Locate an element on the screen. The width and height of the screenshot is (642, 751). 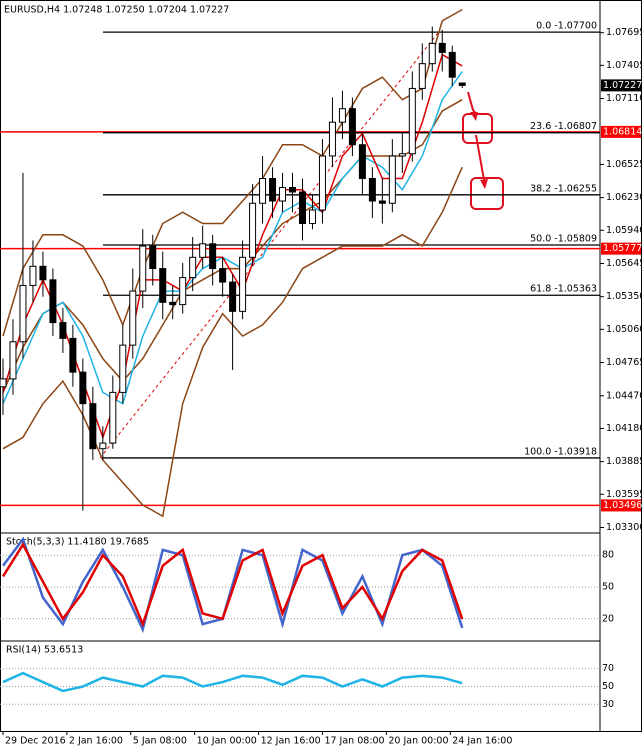
stoch-title: Stoch(5,3,3) 11.4180 19.7685 is located at coordinates (77, 542).